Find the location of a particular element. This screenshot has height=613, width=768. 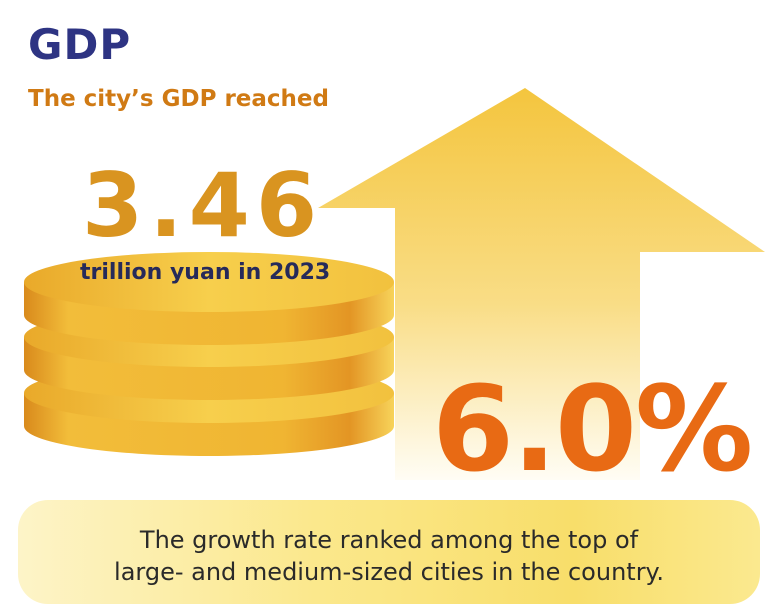

gdp-unit-label: trillion yuan in 2023 is located at coordinates (205, 272).